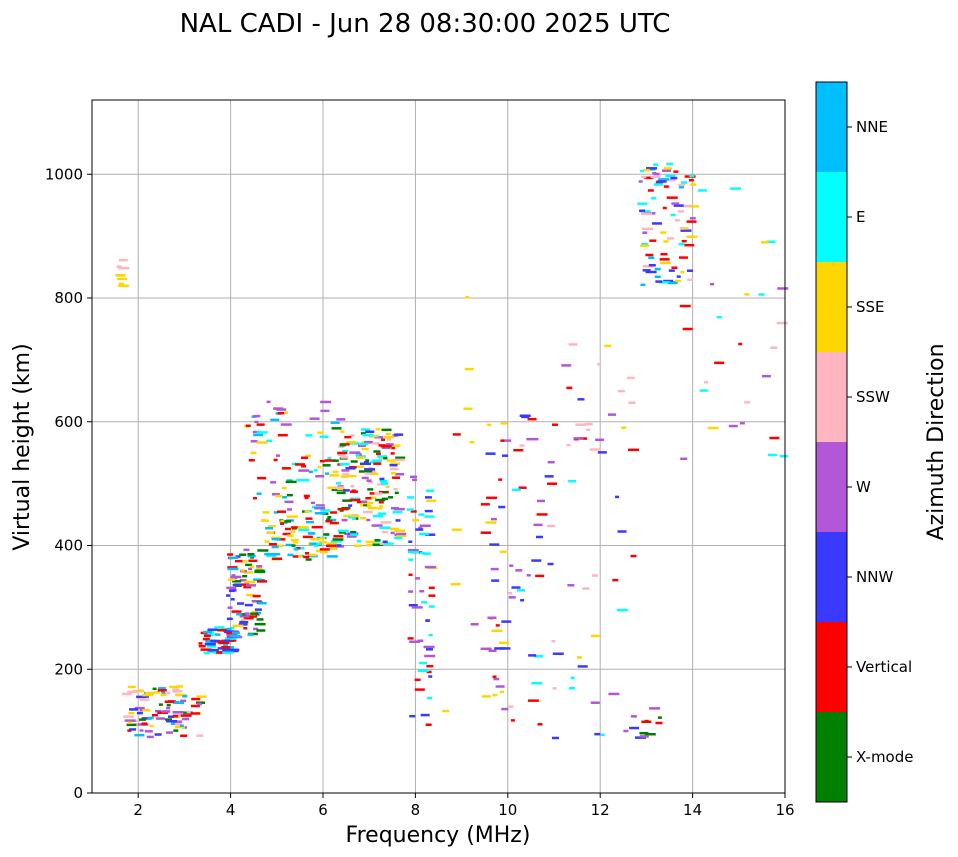 The image size is (958, 857). What do you see at coordinates (831, 217) in the screenshot?
I see `colorbar-segment-e` at bounding box center [831, 217].